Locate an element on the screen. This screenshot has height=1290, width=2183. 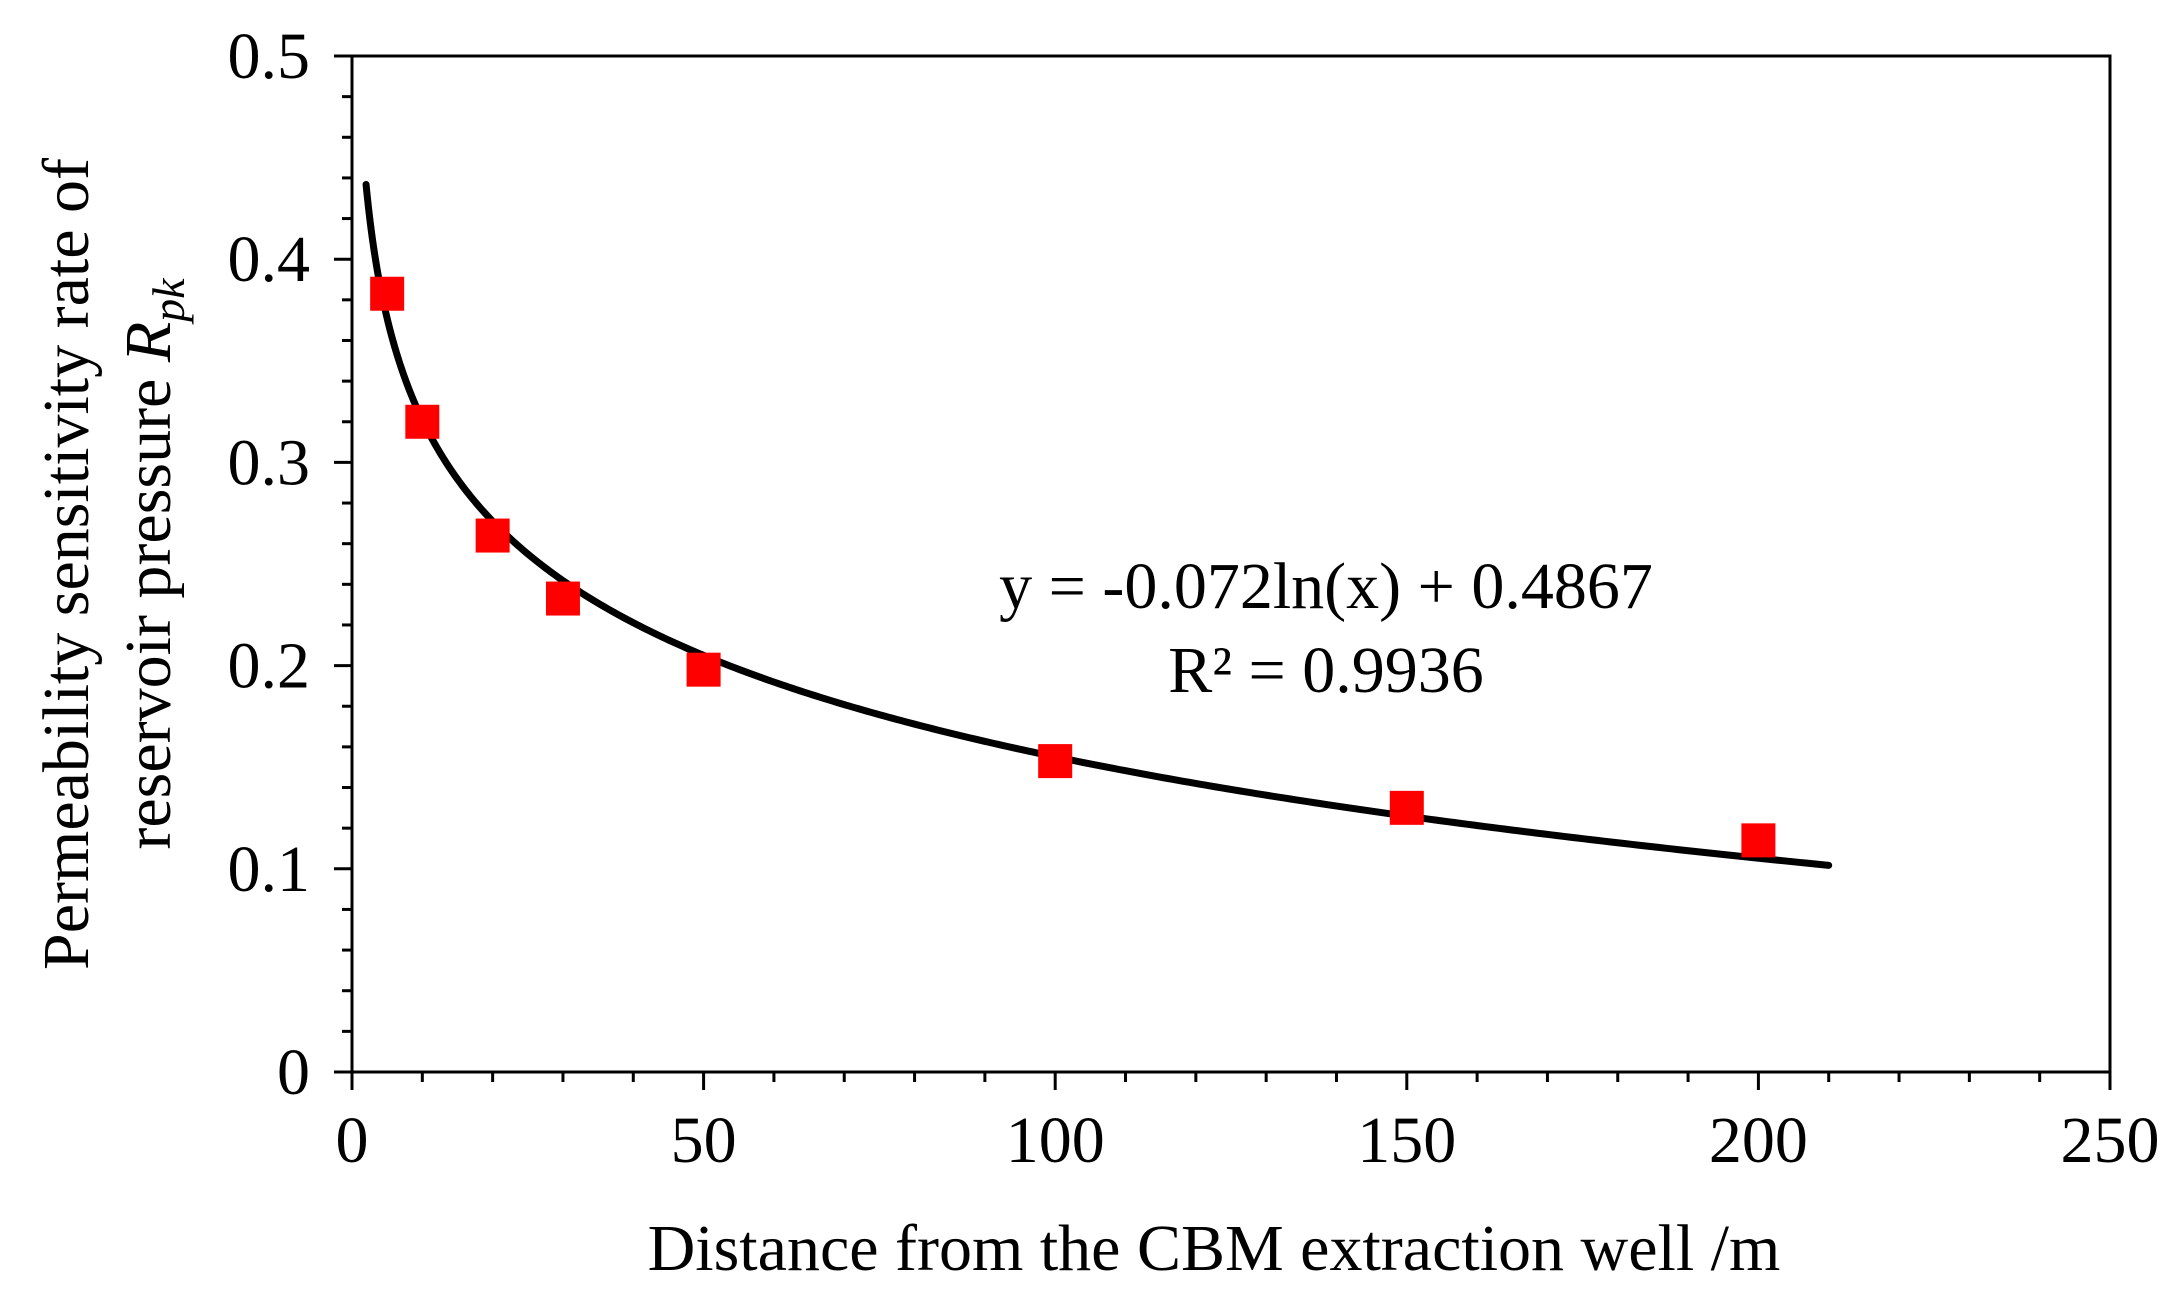
y-axis-title-line1: Permeability sensitivity rate of is located at coordinates (66, 564).